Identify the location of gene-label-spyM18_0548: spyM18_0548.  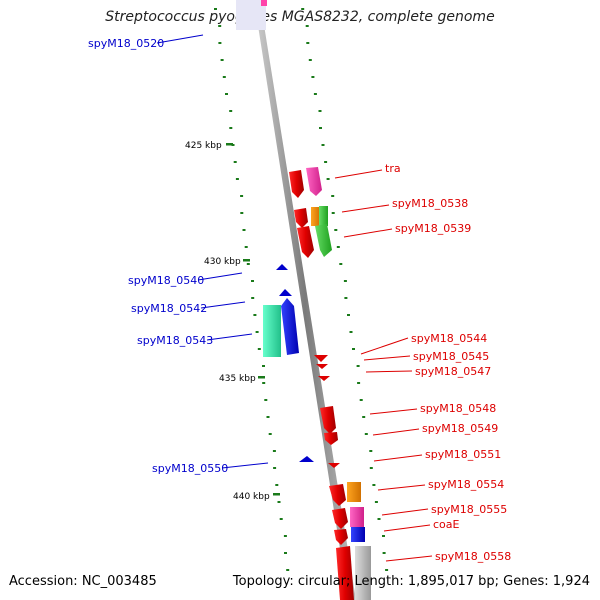
(458, 408).